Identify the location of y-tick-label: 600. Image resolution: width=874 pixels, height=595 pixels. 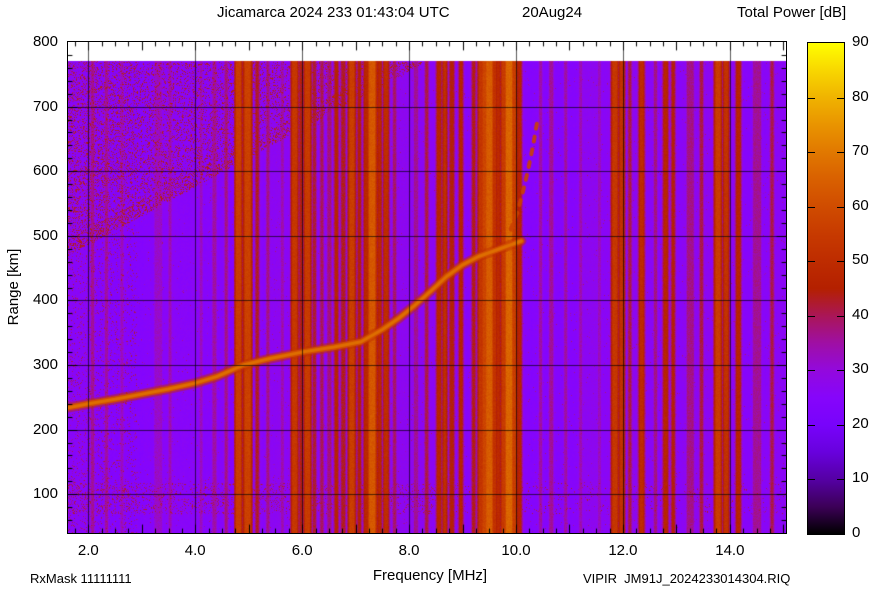
(45, 171).